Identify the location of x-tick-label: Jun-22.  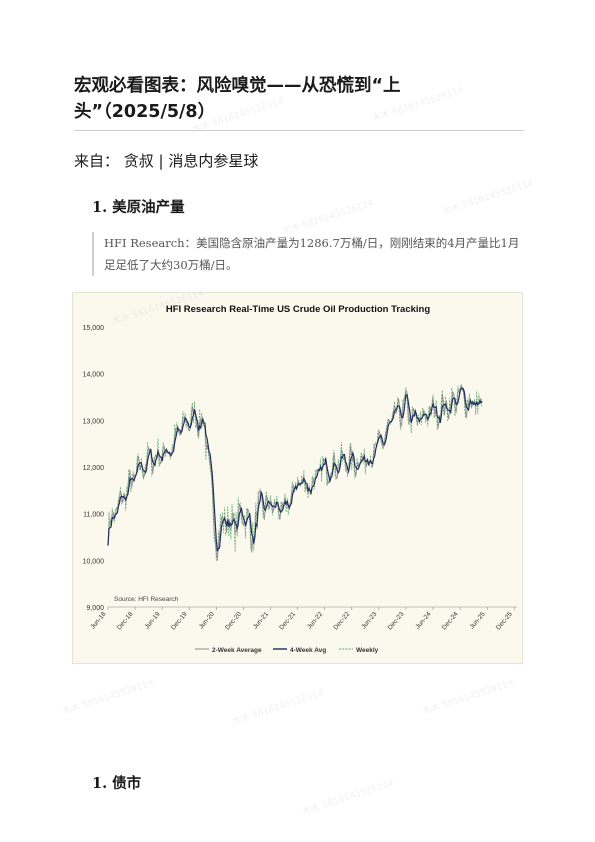
(315, 620).